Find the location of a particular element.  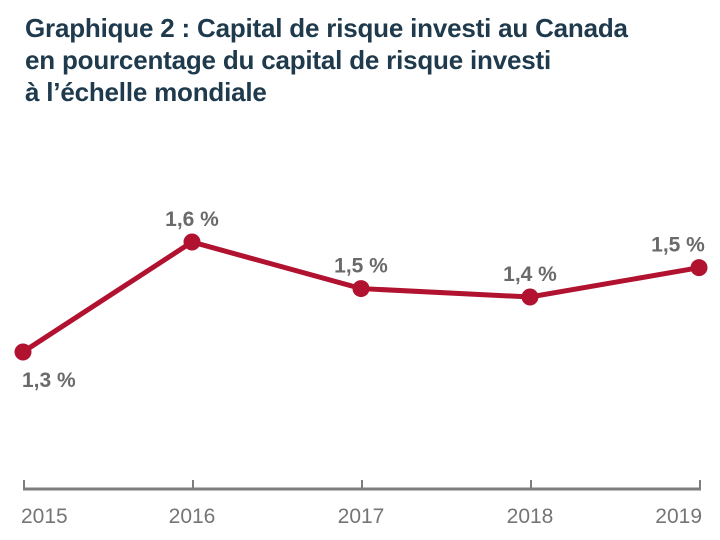

x-axis-label: 2017 is located at coordinates (361, 516).